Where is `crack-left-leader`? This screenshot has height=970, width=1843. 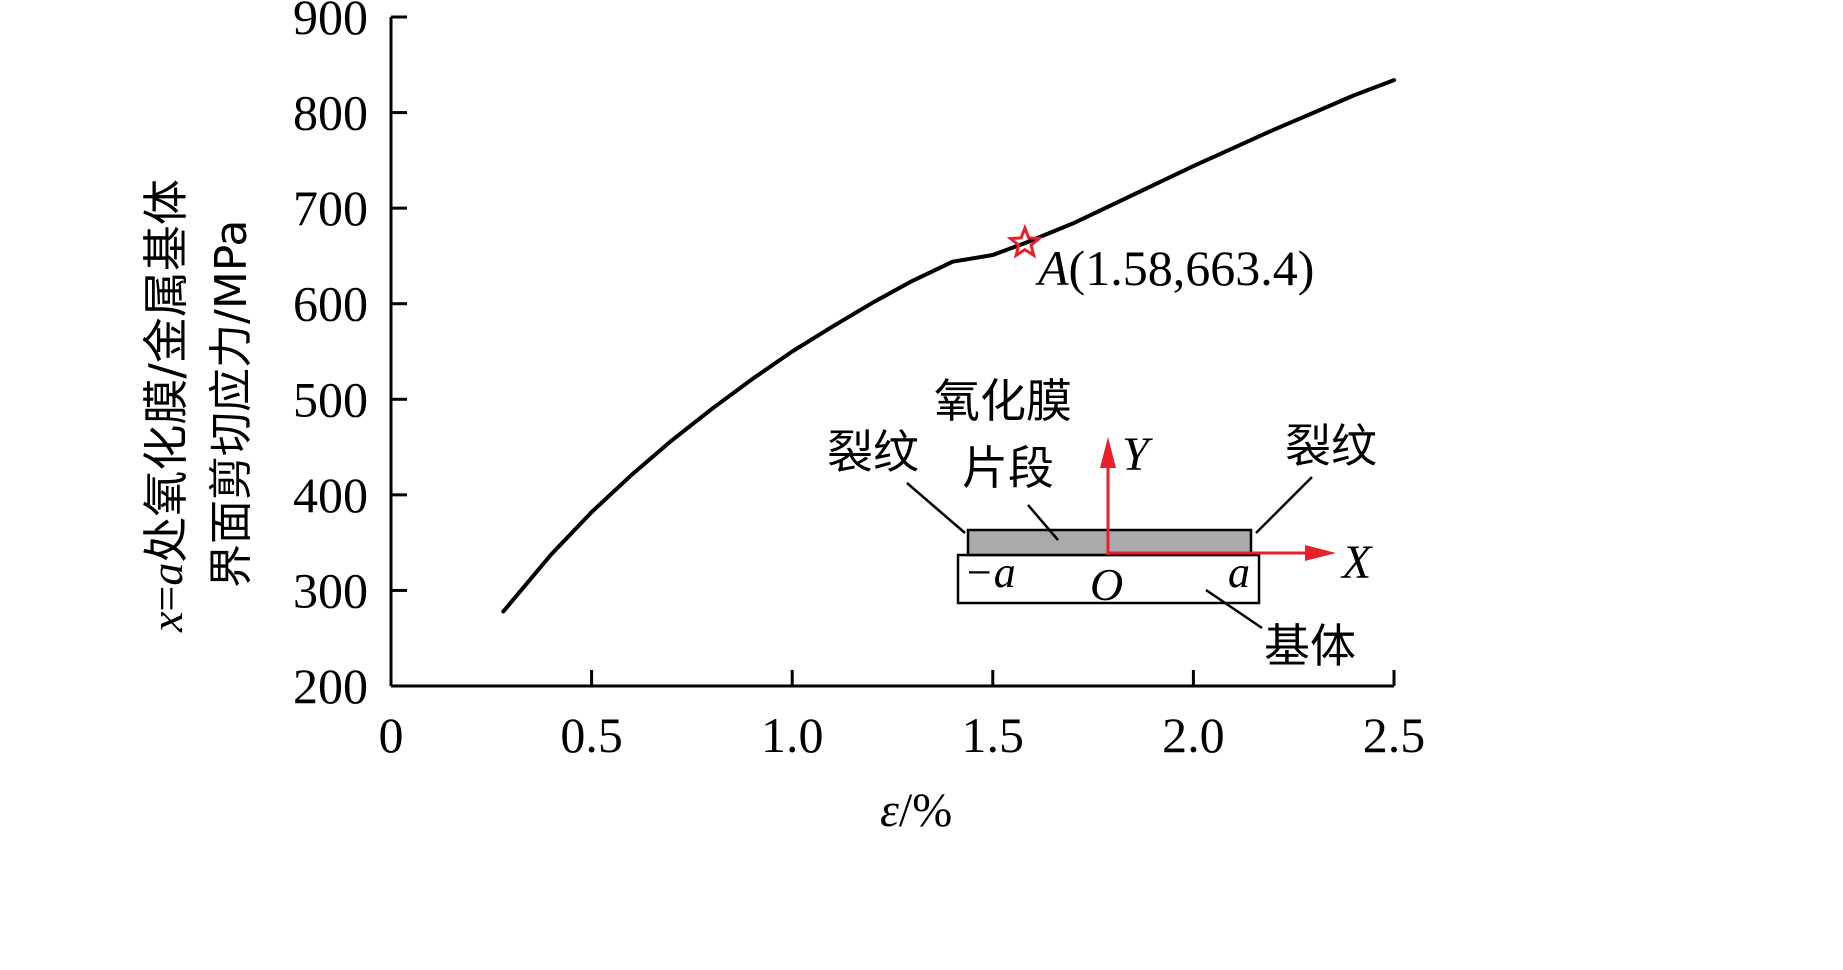 crack-left-leader is located at coordinates (936, 508).